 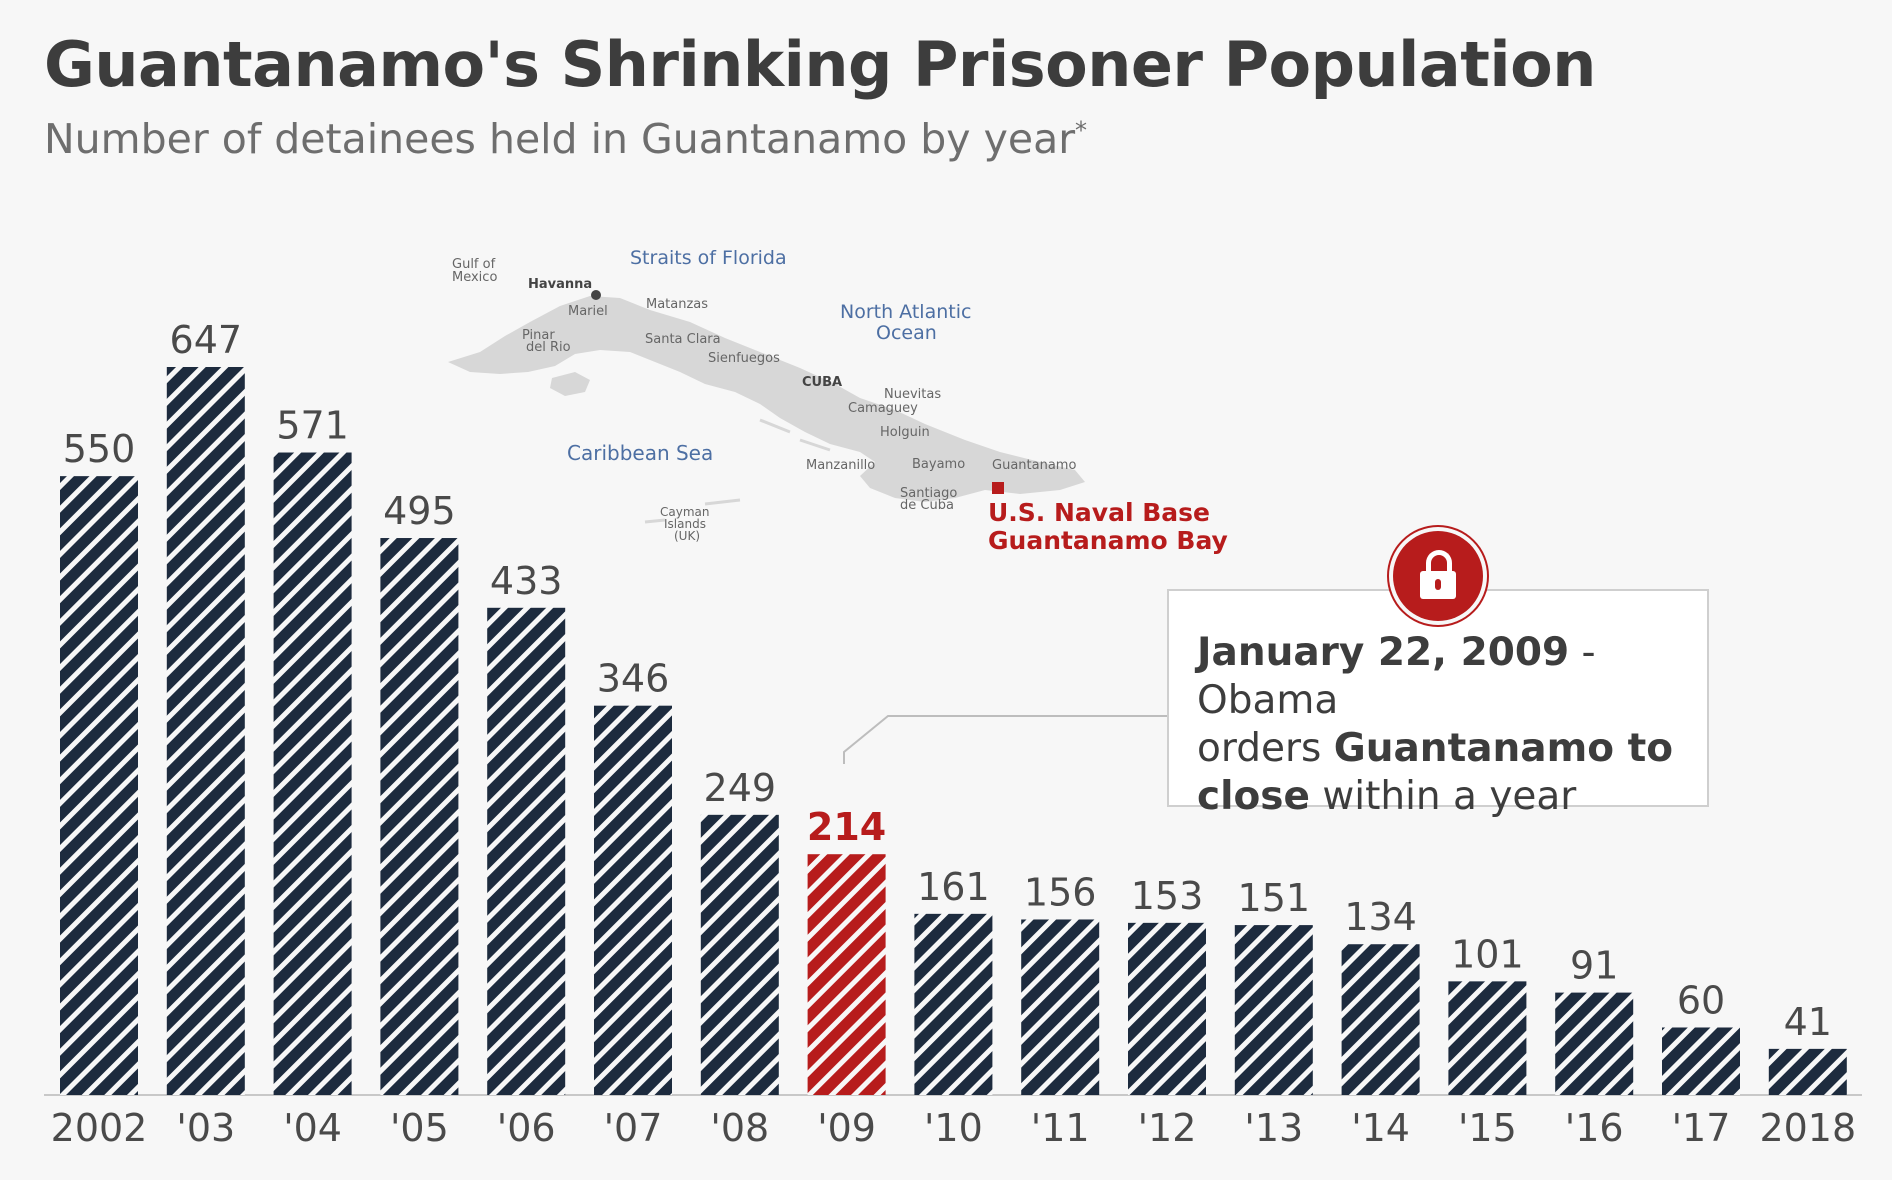 What do you see at coordinates (1807, 1128) in the screenshot?
I see `x-tick-label: 2018` at bounding box center [1807, 1128].